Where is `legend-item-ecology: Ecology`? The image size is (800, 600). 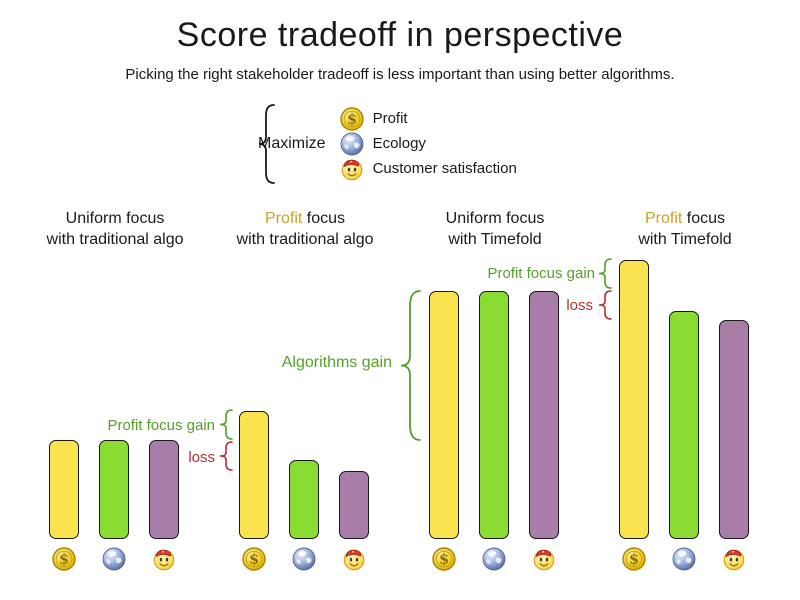 legend-item-ecology: Ecology is located at coordinates (428, 143).